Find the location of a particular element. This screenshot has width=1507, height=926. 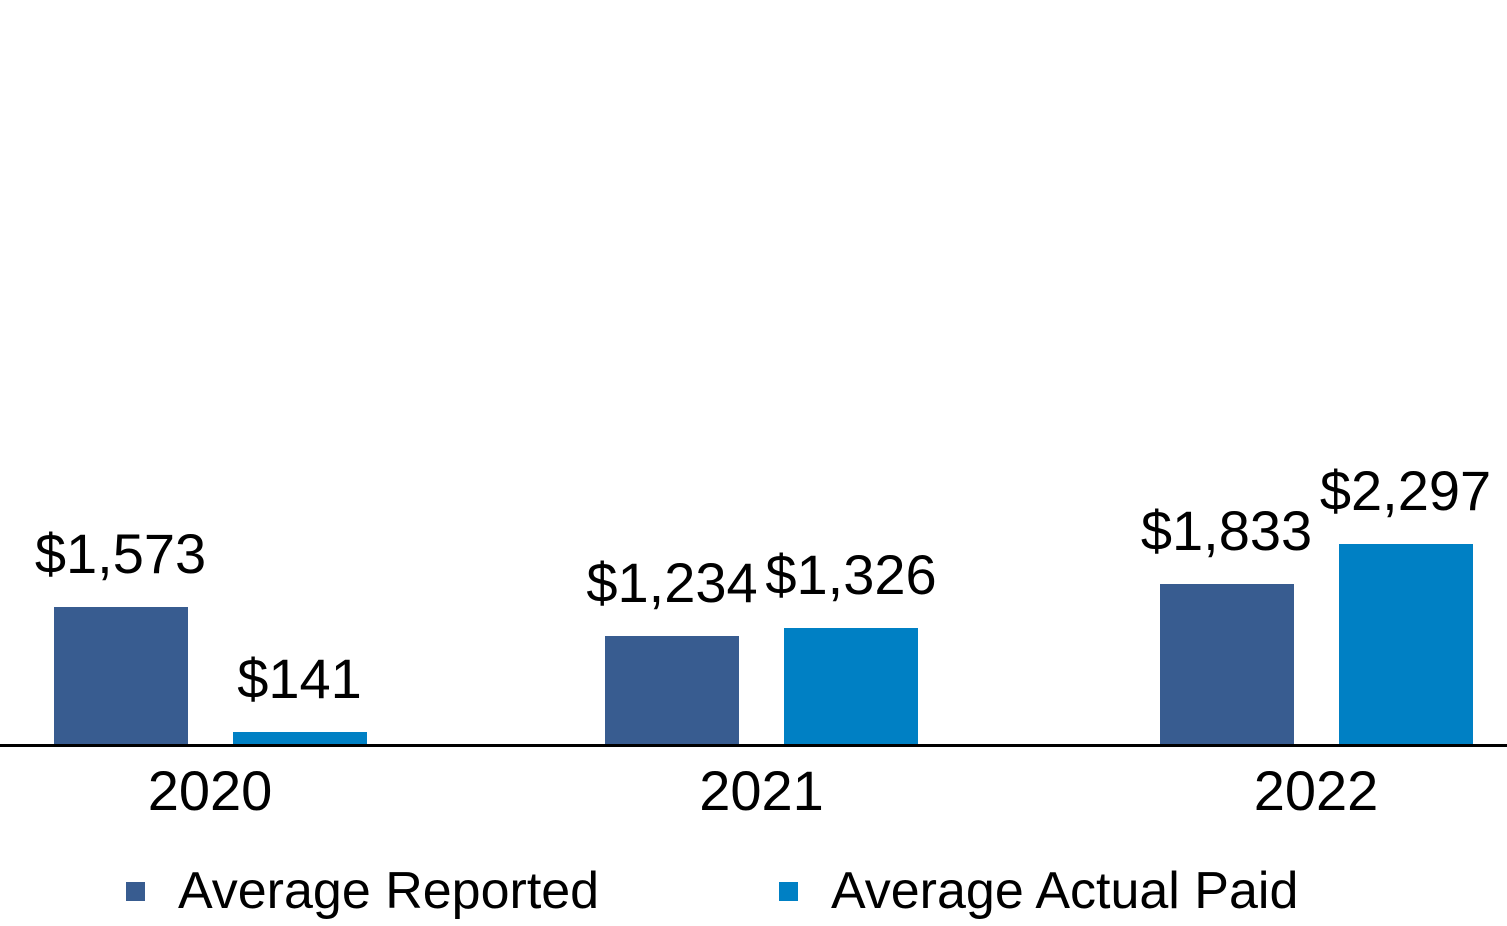

x-tick-2022: 2022 is located at coordinates (1316, 790).